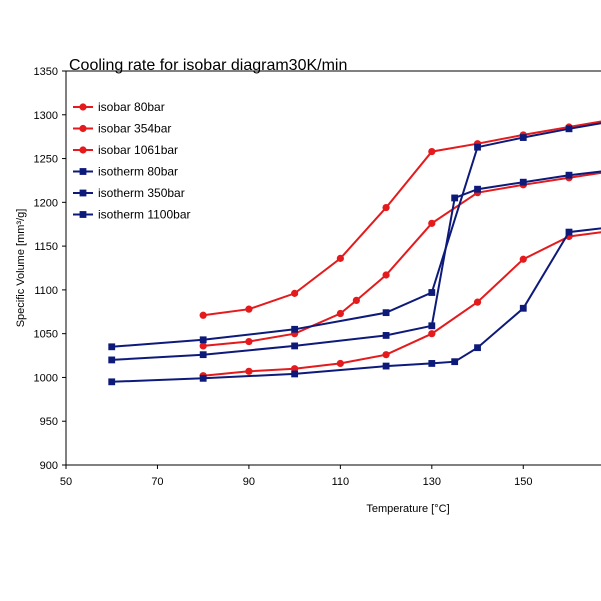  I want to click on legend-item: isobar 1061bar, so click(125, 150).